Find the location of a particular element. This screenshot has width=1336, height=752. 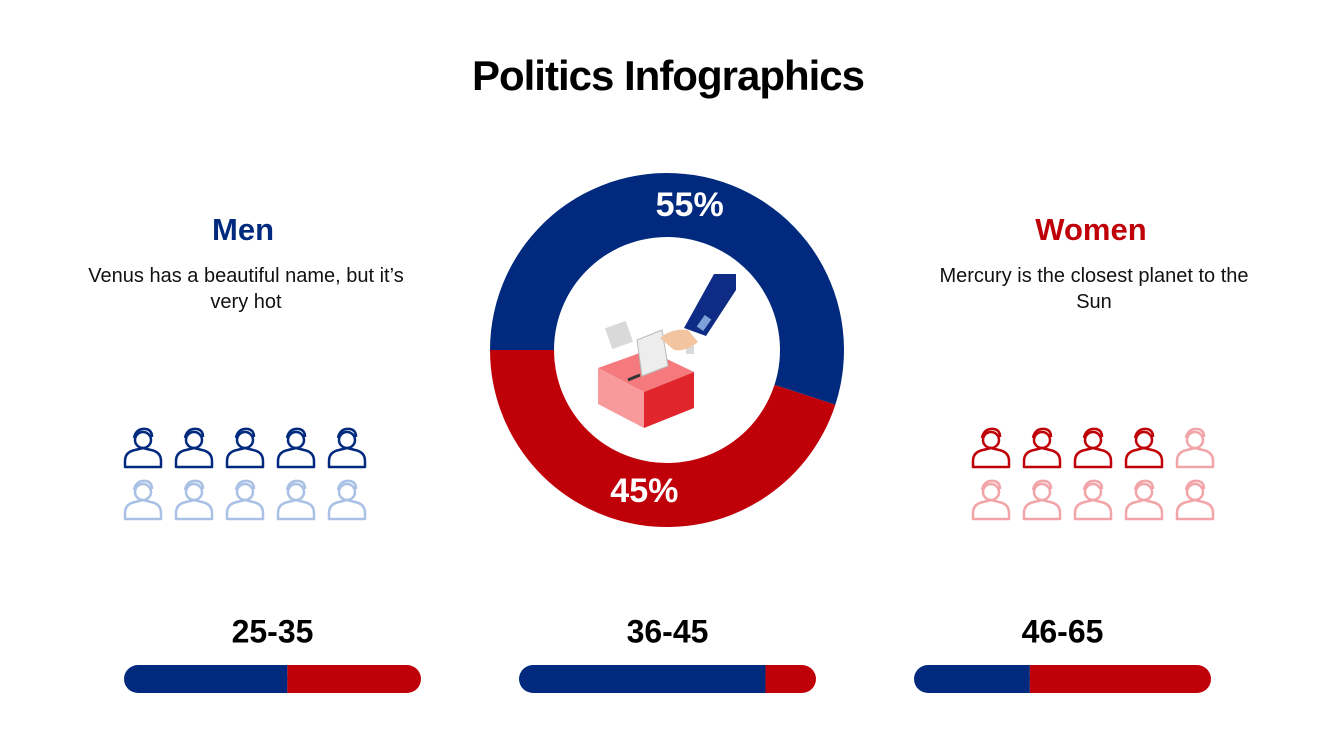

men-heading: Men is located at coordinates (243, 229).